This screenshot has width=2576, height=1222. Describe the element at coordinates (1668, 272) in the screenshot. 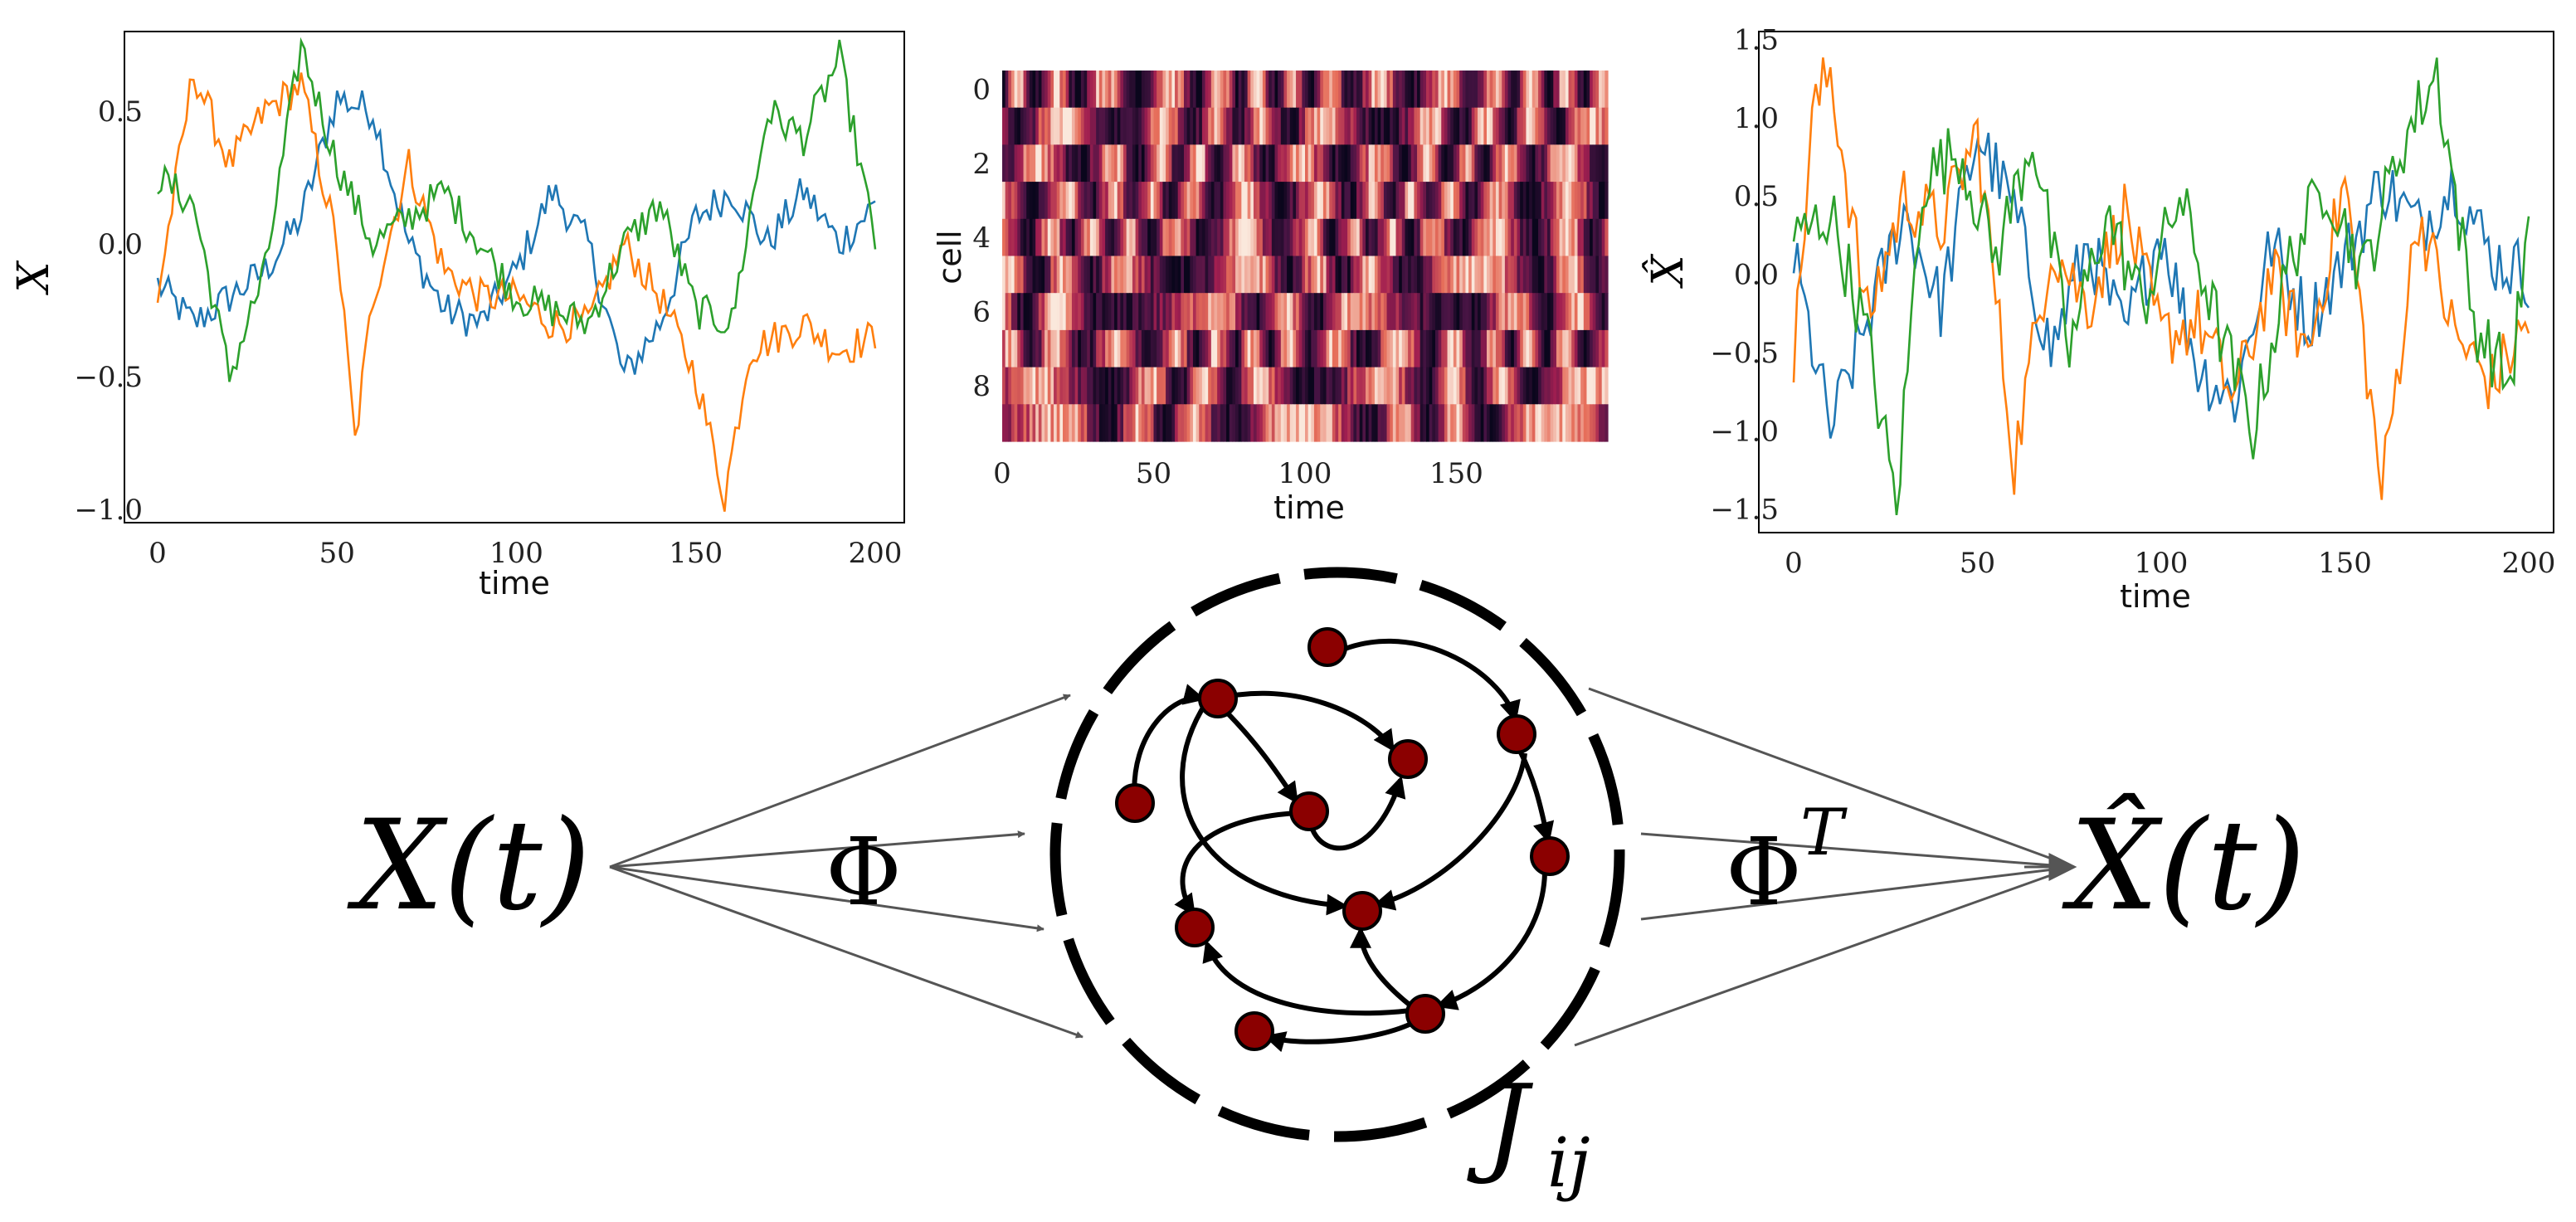

I see `chart-xhat-ylabel: X̂` at that location.